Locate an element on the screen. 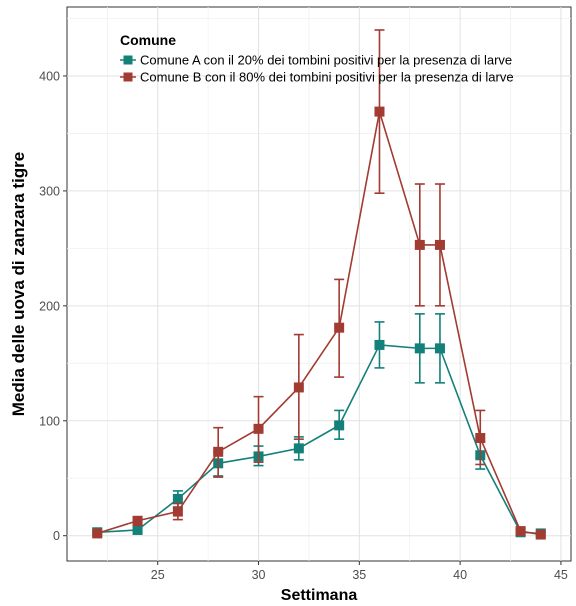  y-tick-label: 0 is located at coordinates (56, 536).